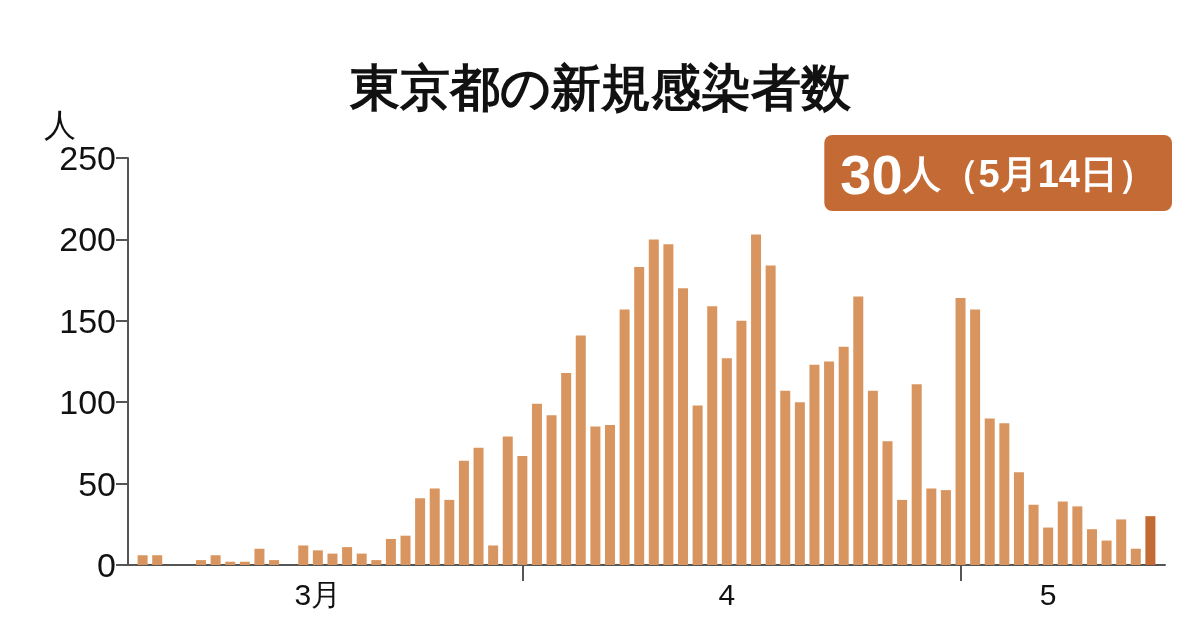 The height and width of the screenshot is (628, 1200). Describe the element at coordinates (600, 88) in the screenshot. I see `chart-title: 東京都の新規感染者数` at that location.